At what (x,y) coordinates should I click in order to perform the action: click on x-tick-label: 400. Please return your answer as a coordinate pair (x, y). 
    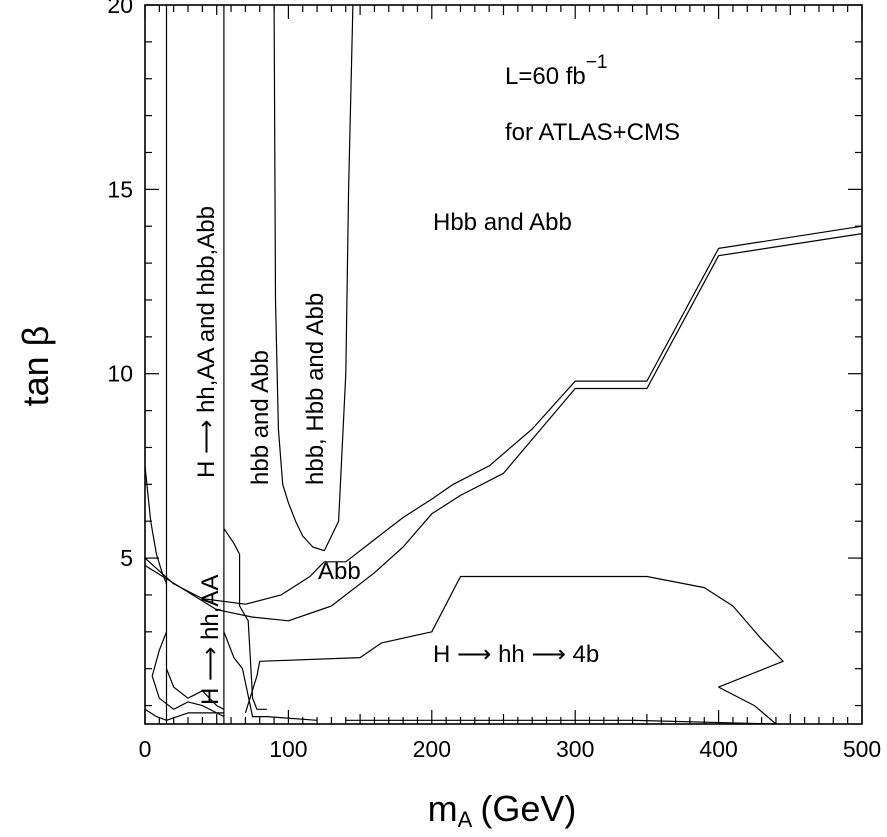
    Looking at the image, I should click on (718, 749).